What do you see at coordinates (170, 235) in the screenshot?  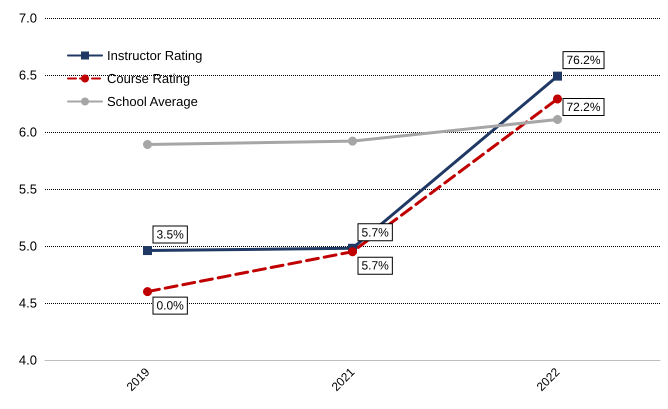 I see `annotation: 3.5%` at bounding box center [170, 235].